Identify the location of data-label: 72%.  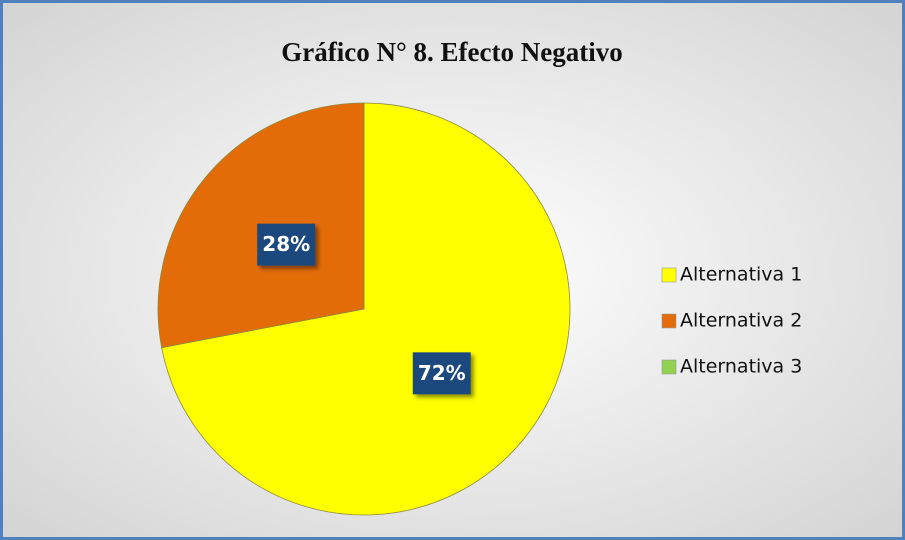
(442, 373).